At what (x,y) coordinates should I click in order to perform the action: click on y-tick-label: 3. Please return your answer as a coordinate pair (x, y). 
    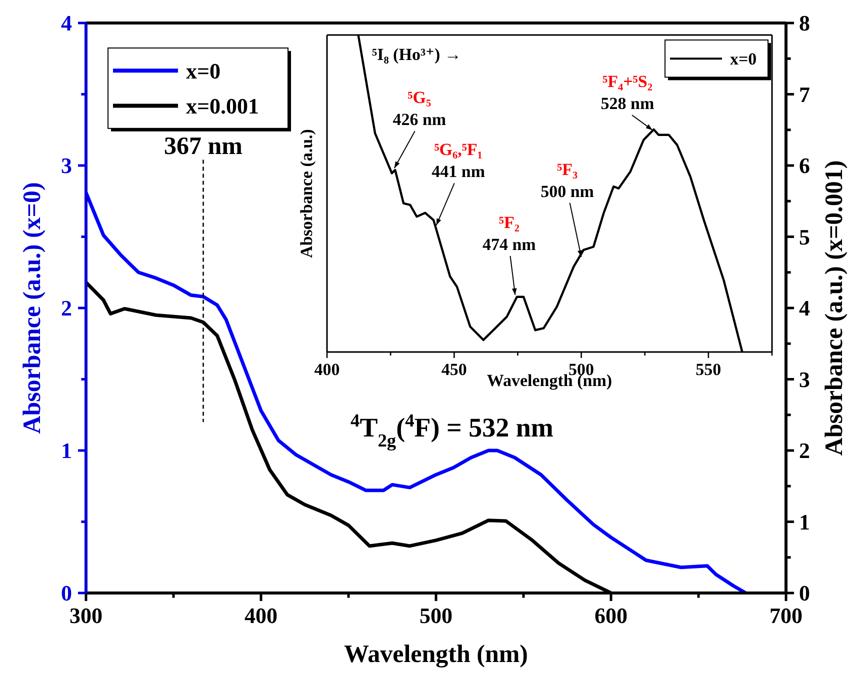
    Looking at the image, I should click on (66, 165).